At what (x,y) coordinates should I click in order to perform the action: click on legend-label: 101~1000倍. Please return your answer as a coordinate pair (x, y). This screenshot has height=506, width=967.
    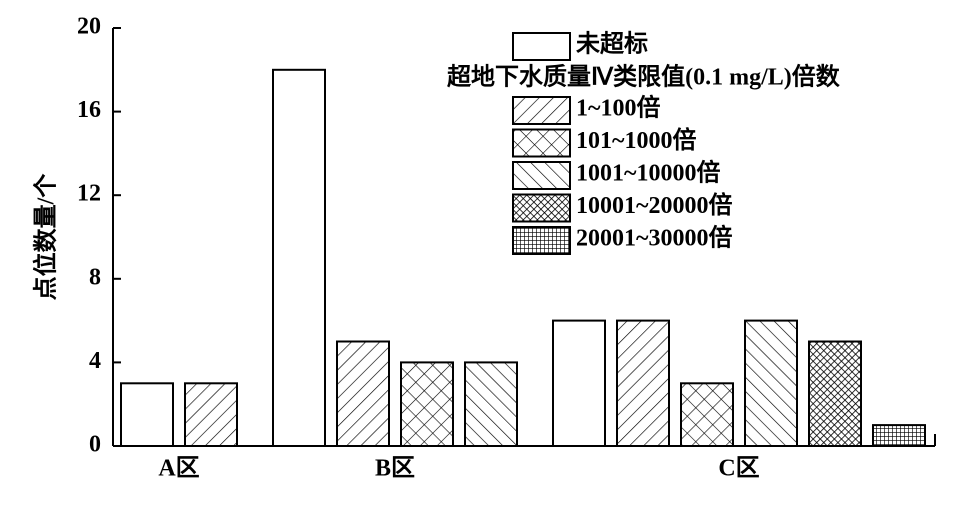
    Looking at the image, I should click on (636, 140).